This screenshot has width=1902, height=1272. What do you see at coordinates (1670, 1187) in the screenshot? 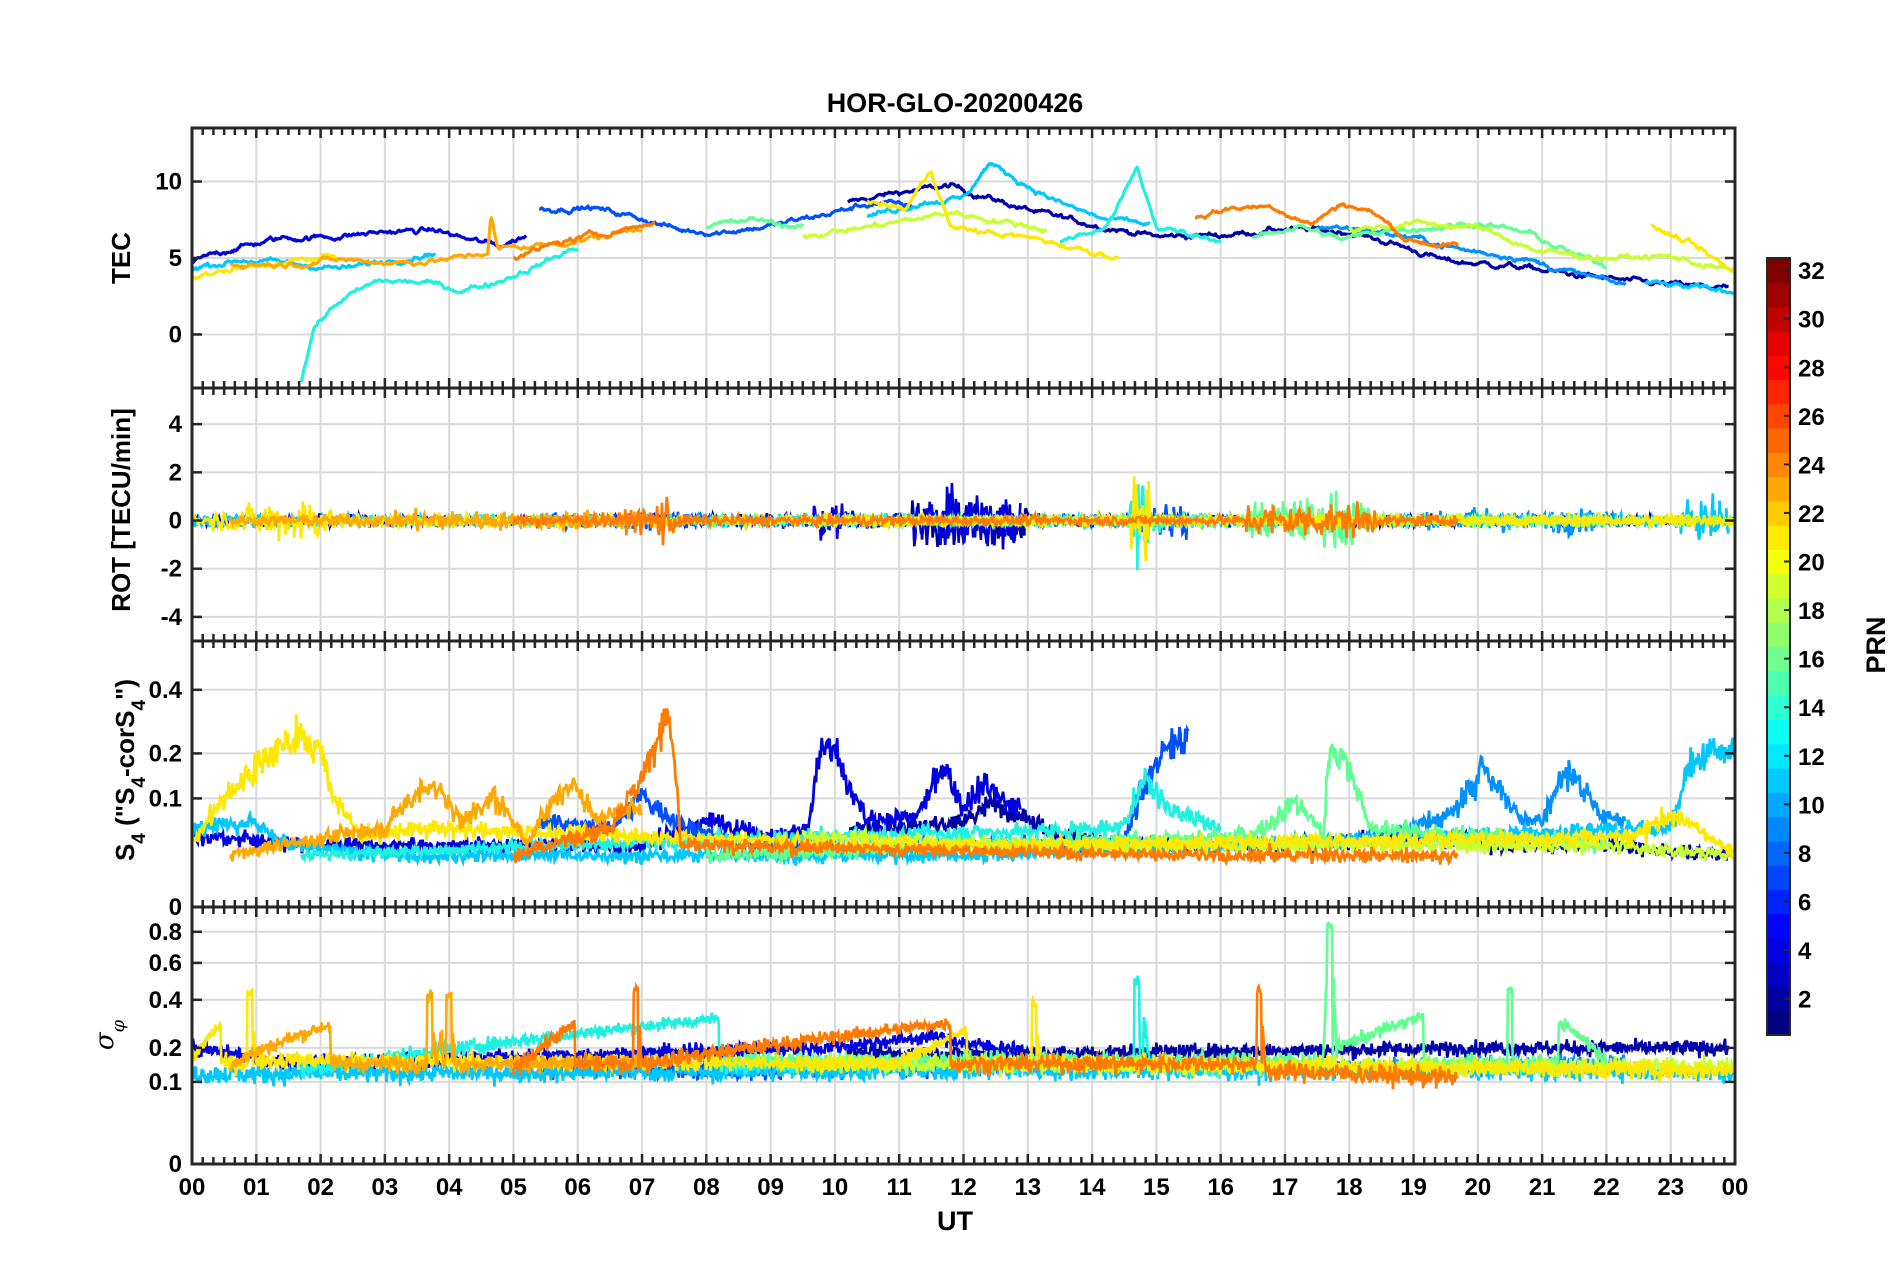
I see `x-tick-label: 23` at bounding box center [1670, 1187].